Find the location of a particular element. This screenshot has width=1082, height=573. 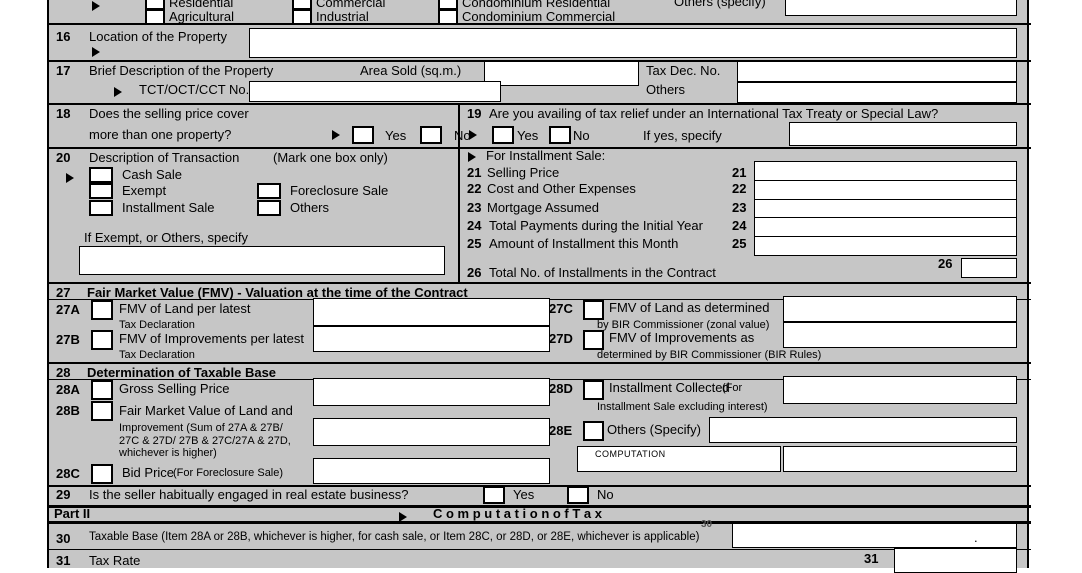

arrow-icon-item20 is located at coordinates (70, 178).